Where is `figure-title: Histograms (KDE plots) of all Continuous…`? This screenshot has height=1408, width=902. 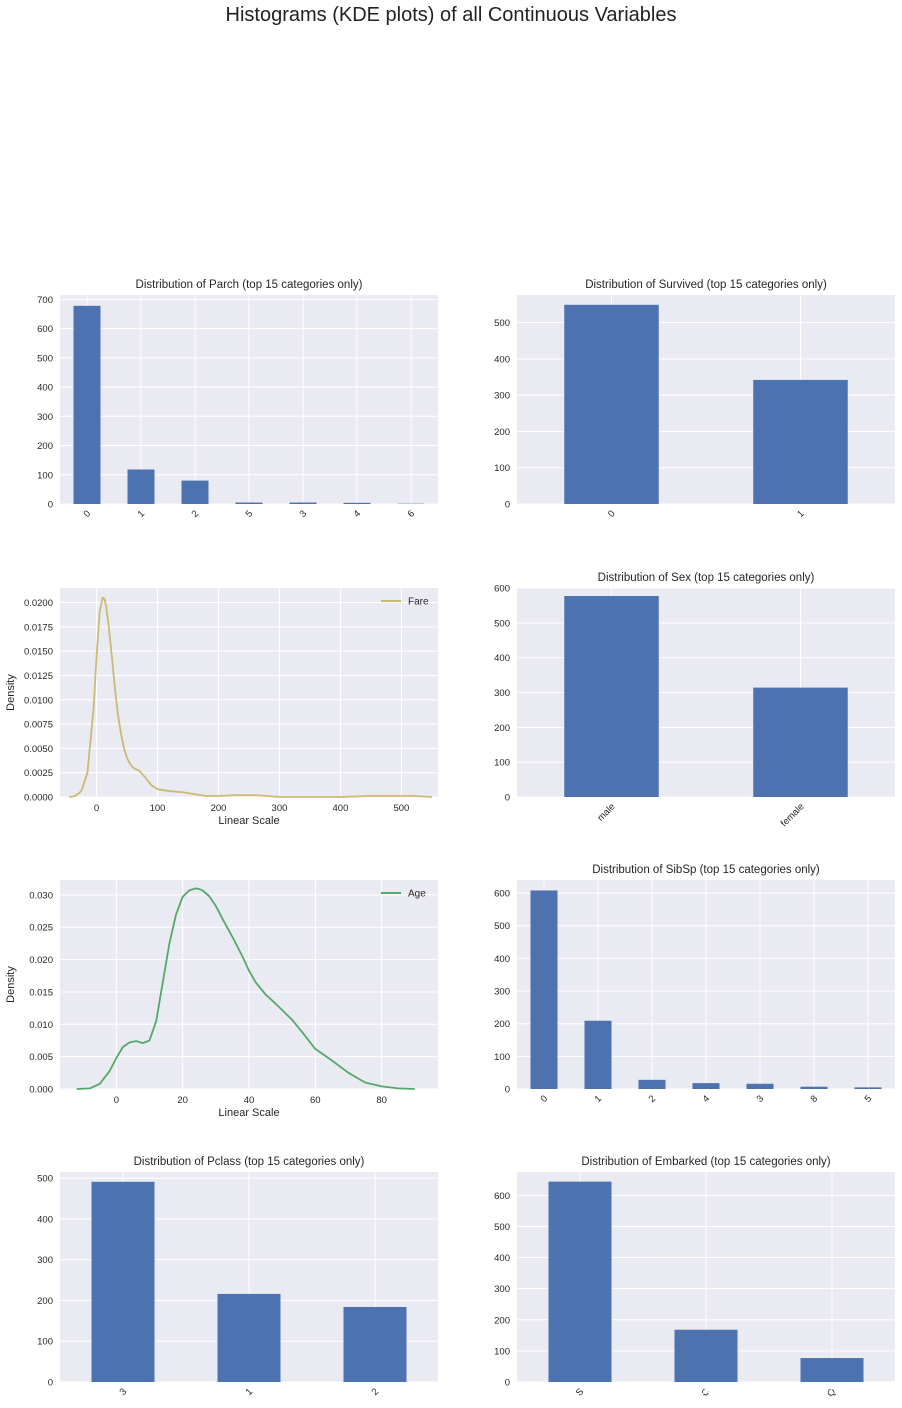
figure-title: Histograms (KDE plots) of all Continuous… is located at coordinates (451, 15).